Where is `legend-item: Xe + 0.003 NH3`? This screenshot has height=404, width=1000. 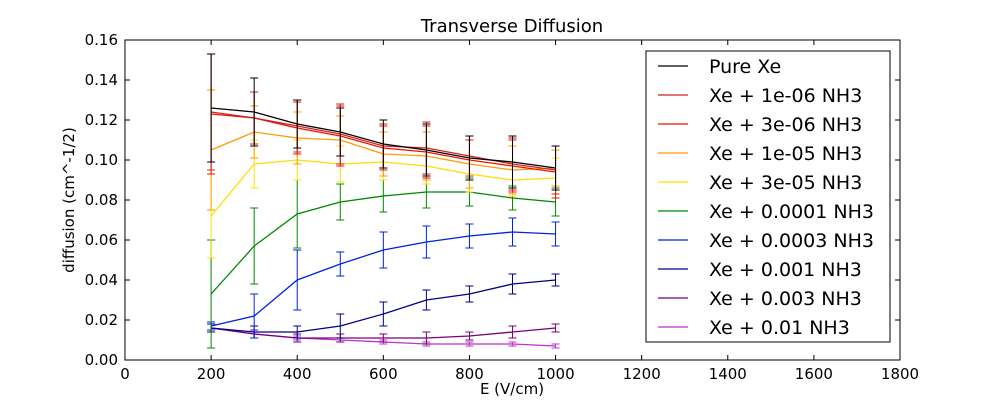
legend-item: Xe + 0.003 NH3 is located at coordinates (760, 299).